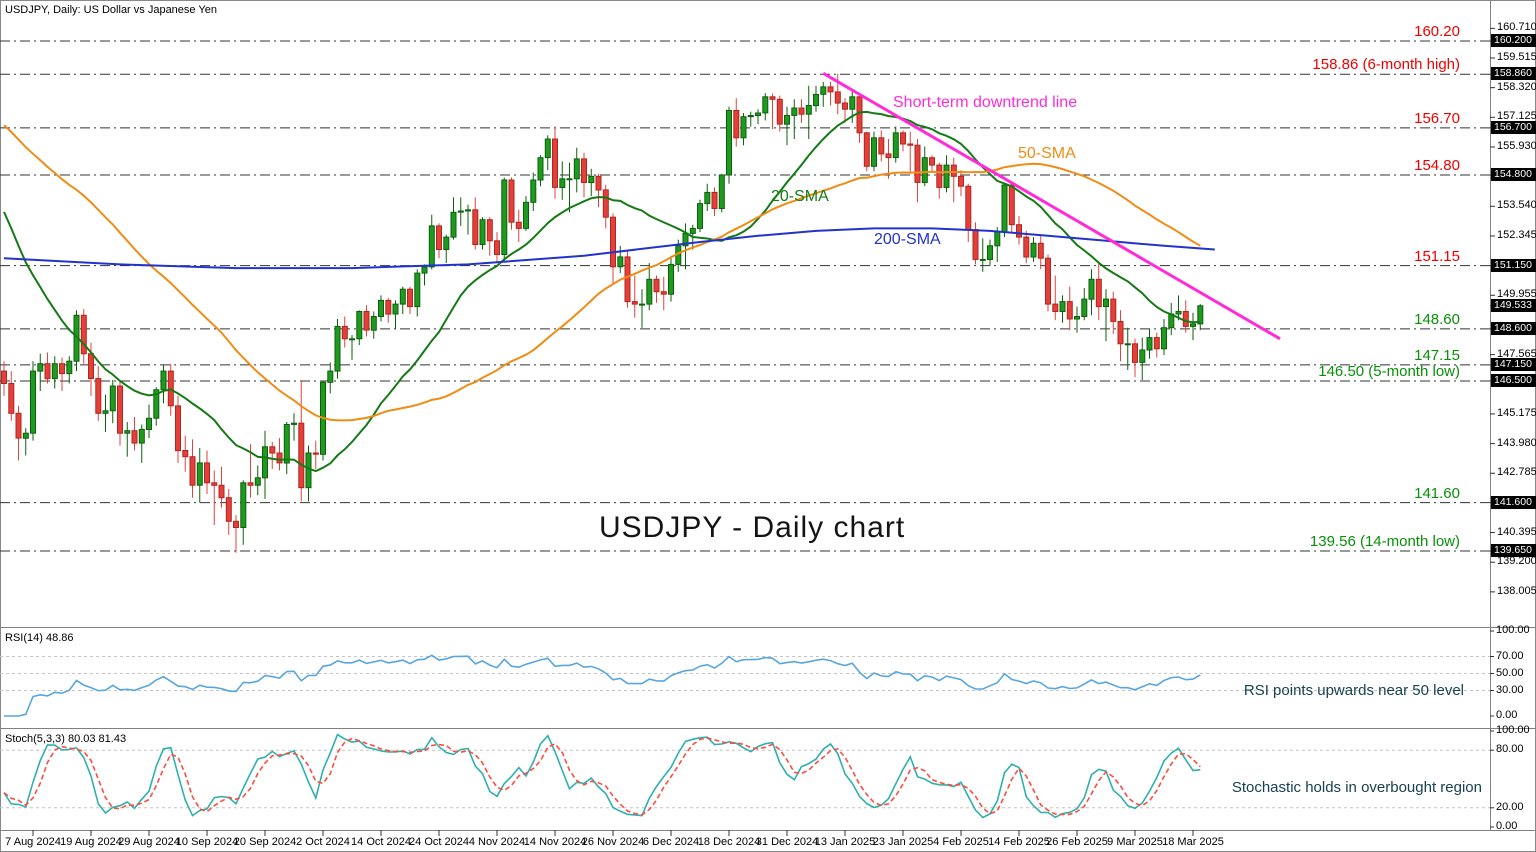 This screenshot has width=1536, height=852. What do you see at coordinates (602, 685) in the screenshot?
I see `rsi-line` at bounding box center [602, 685].